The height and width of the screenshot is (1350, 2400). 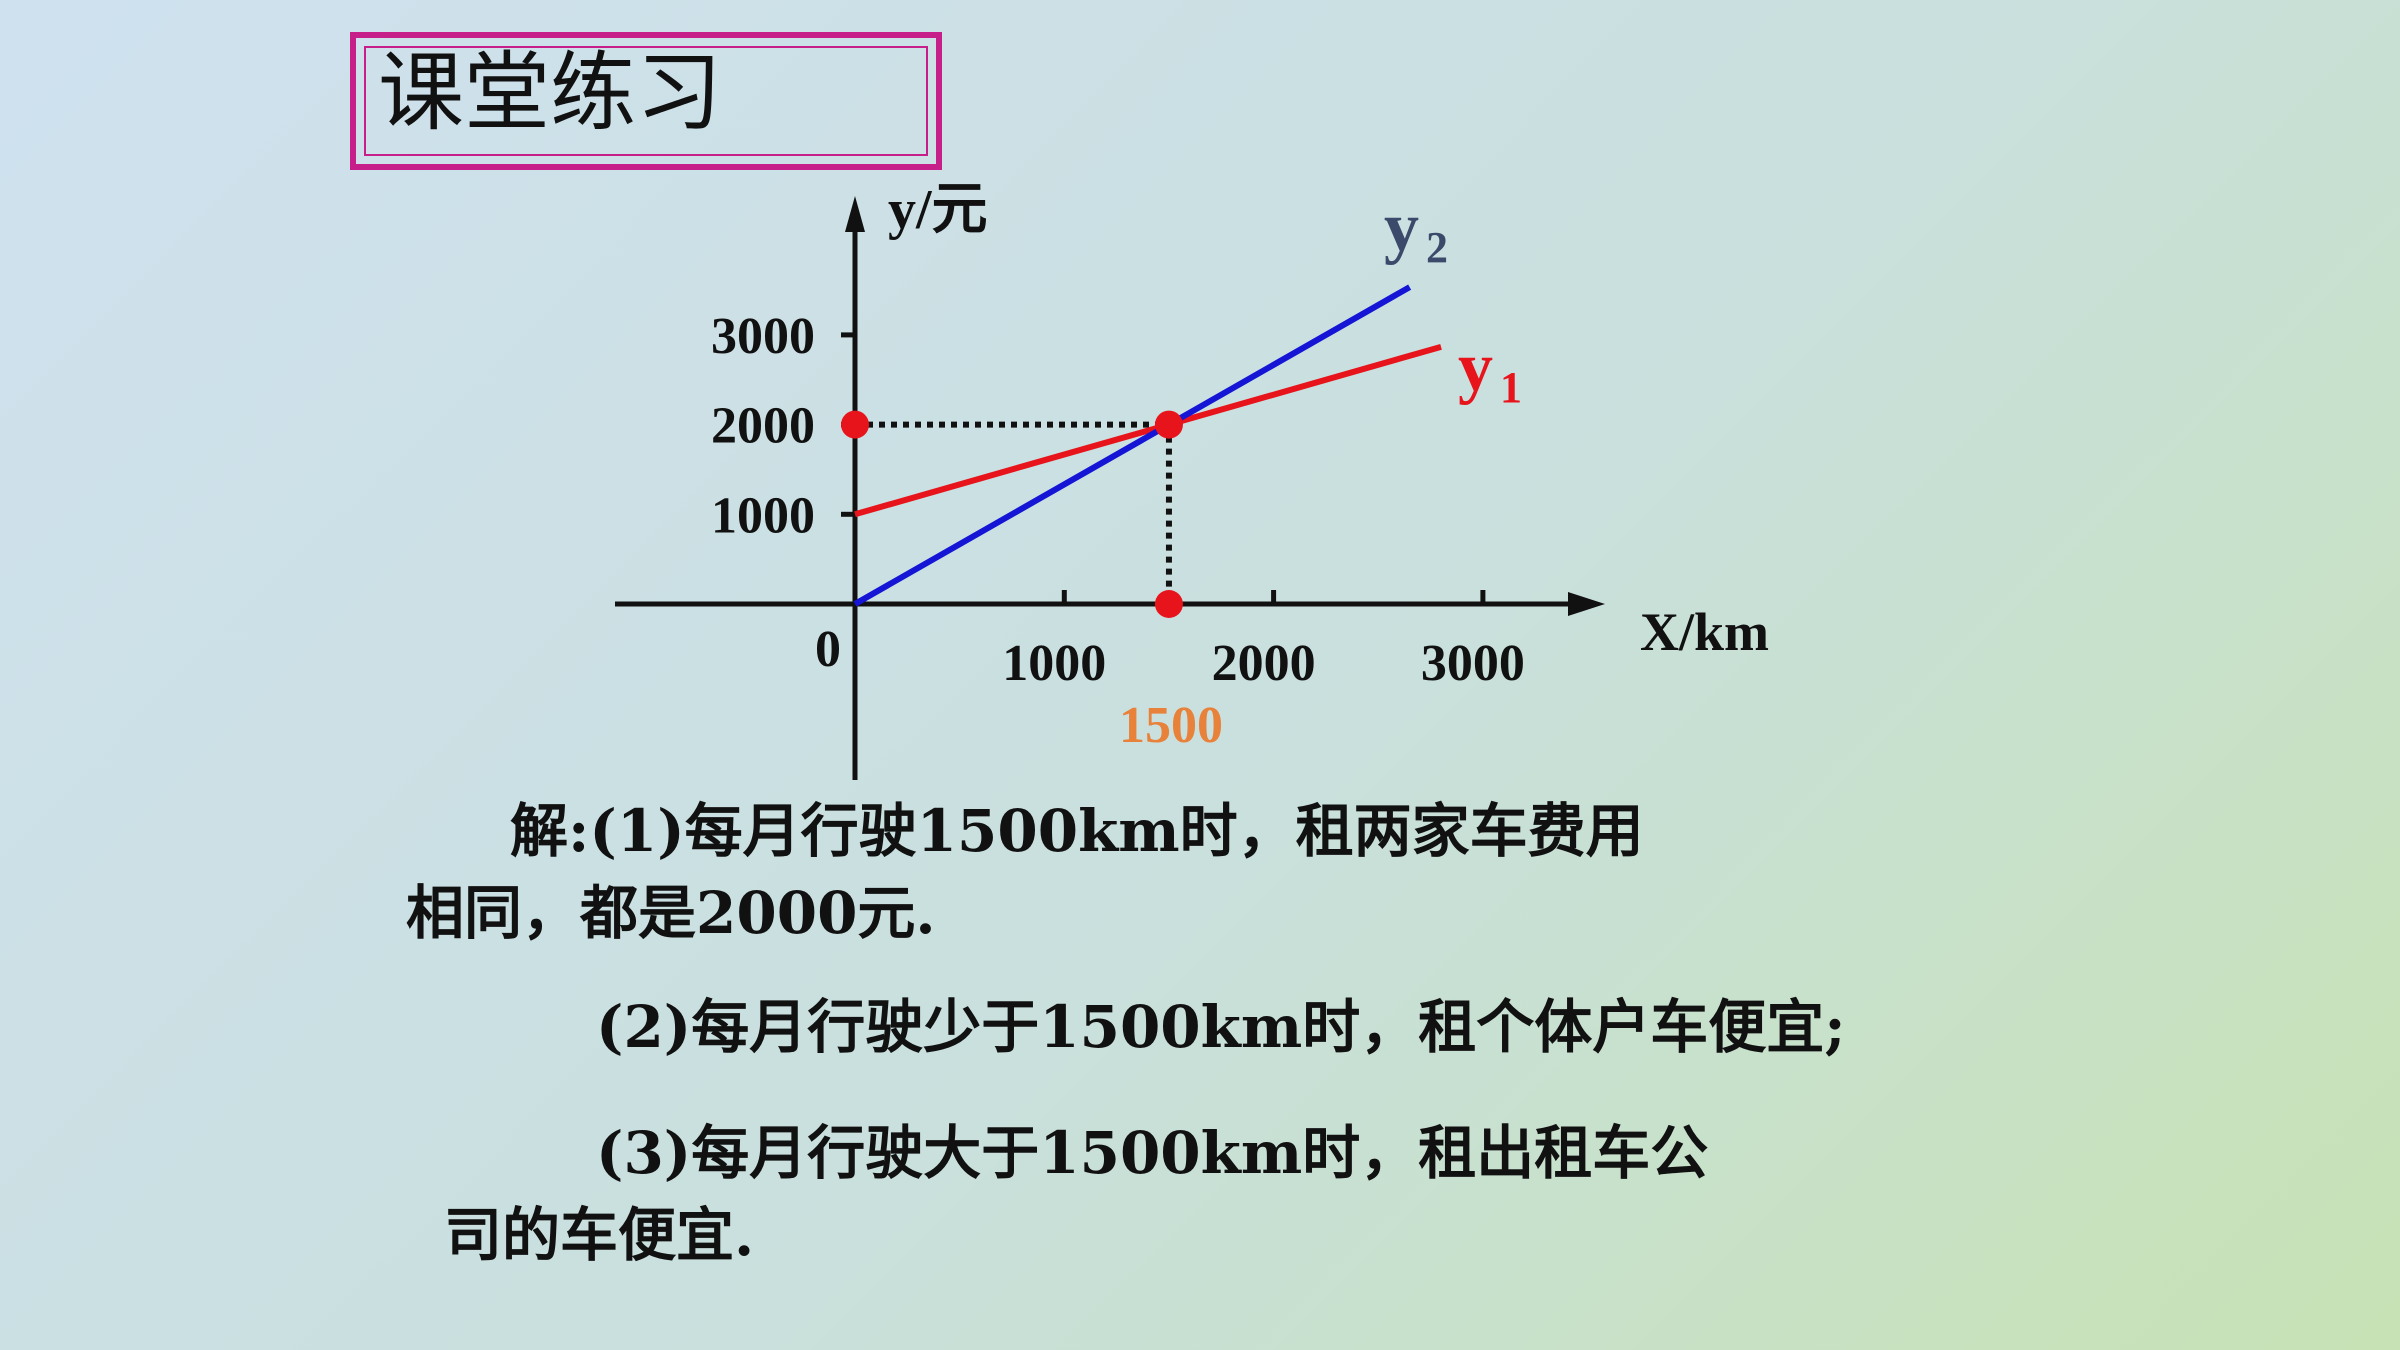 I want to click on series-subscript-y1: 1, so click(x=1511, y=387).